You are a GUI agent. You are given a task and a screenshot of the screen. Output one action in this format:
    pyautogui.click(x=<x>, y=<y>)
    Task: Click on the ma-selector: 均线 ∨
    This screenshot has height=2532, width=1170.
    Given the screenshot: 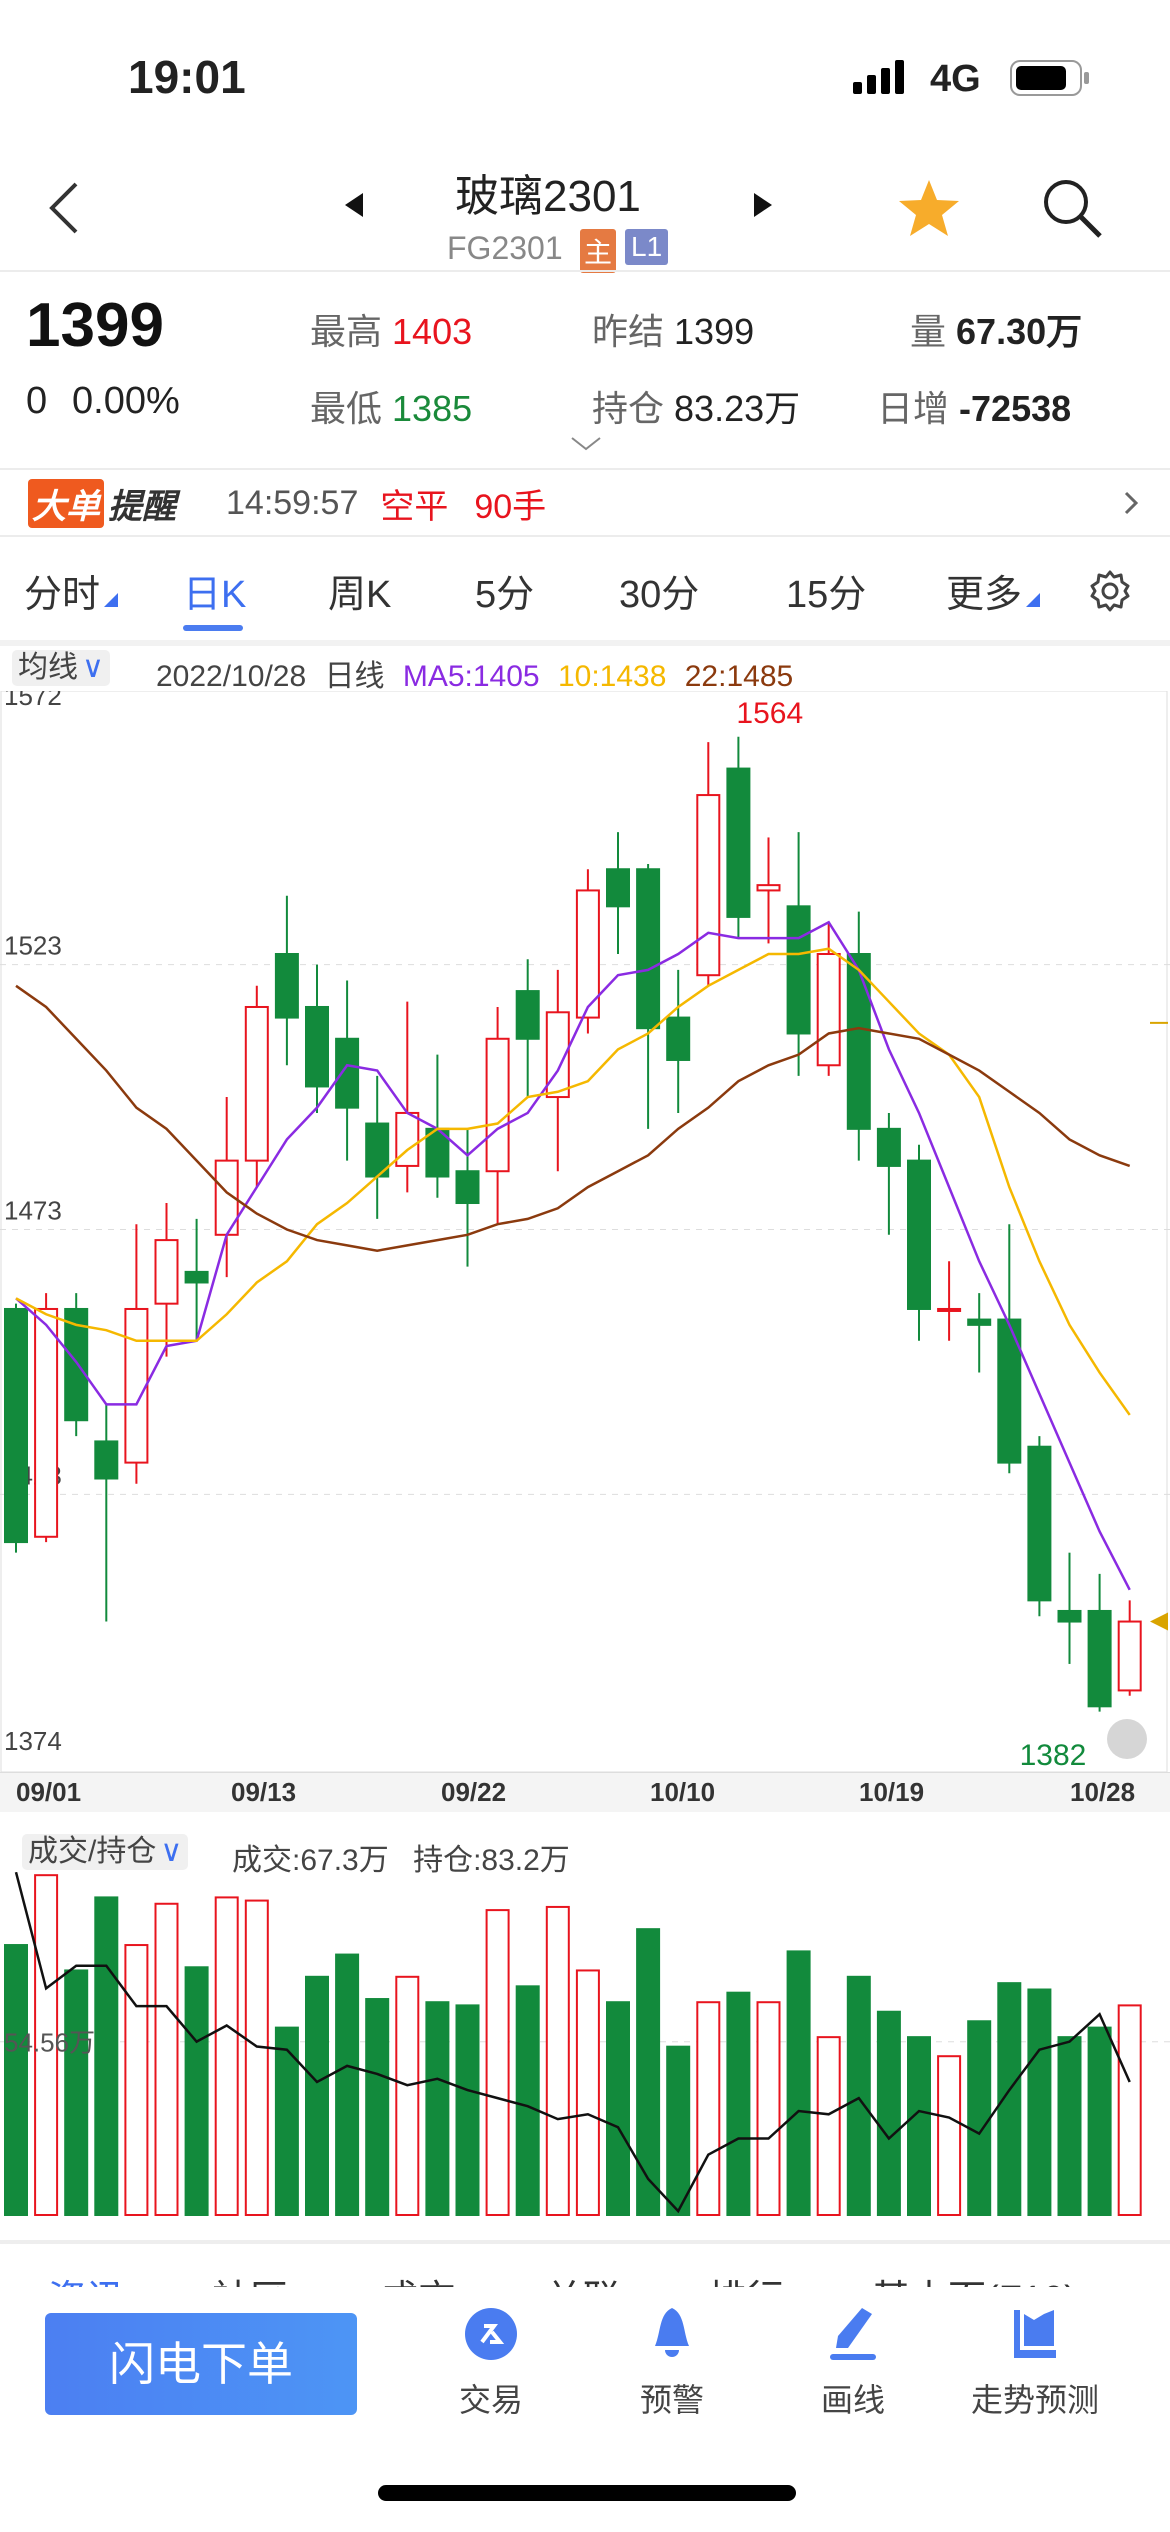 What is the action you would take?
    pyautogui.click(x=61, y=668)
    